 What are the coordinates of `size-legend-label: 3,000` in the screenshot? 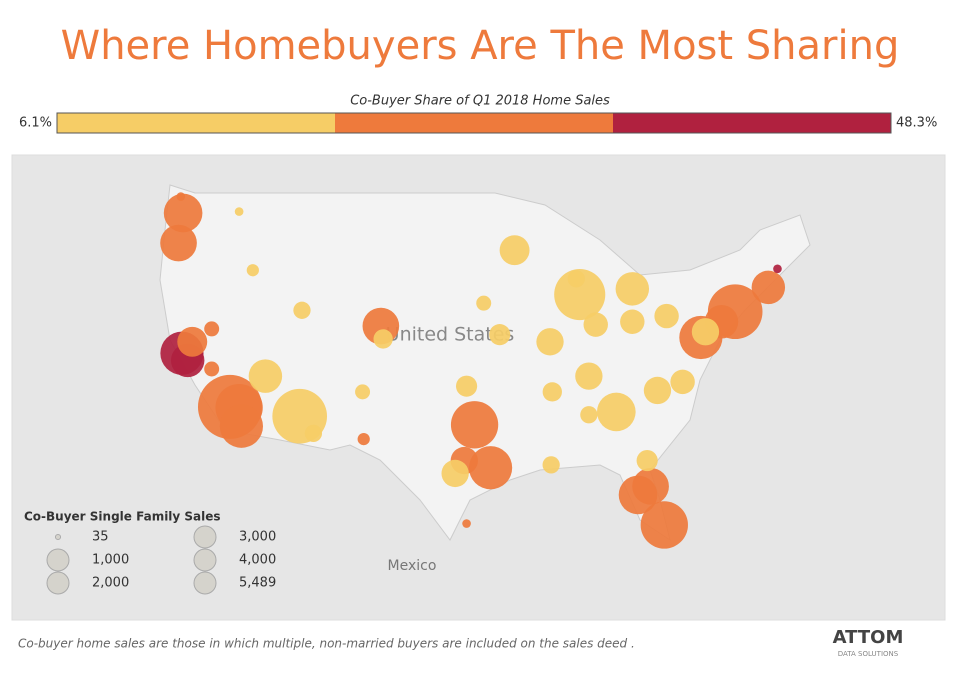 It's located at (257, 537).